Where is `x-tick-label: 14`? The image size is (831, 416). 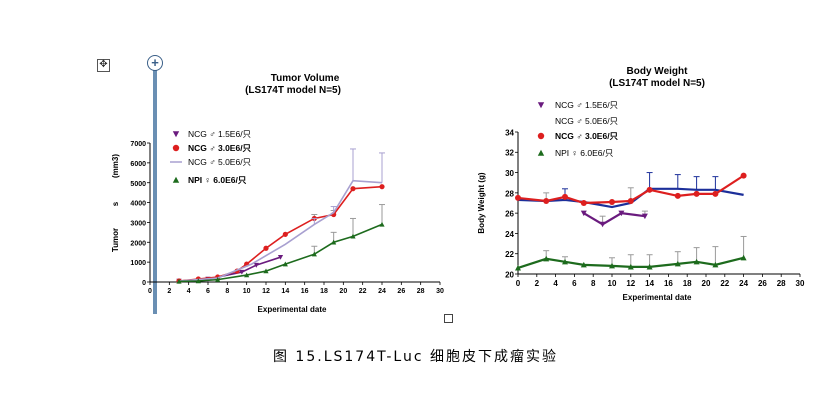
x-tick-label: 14 is located at coordinates (285, 291).